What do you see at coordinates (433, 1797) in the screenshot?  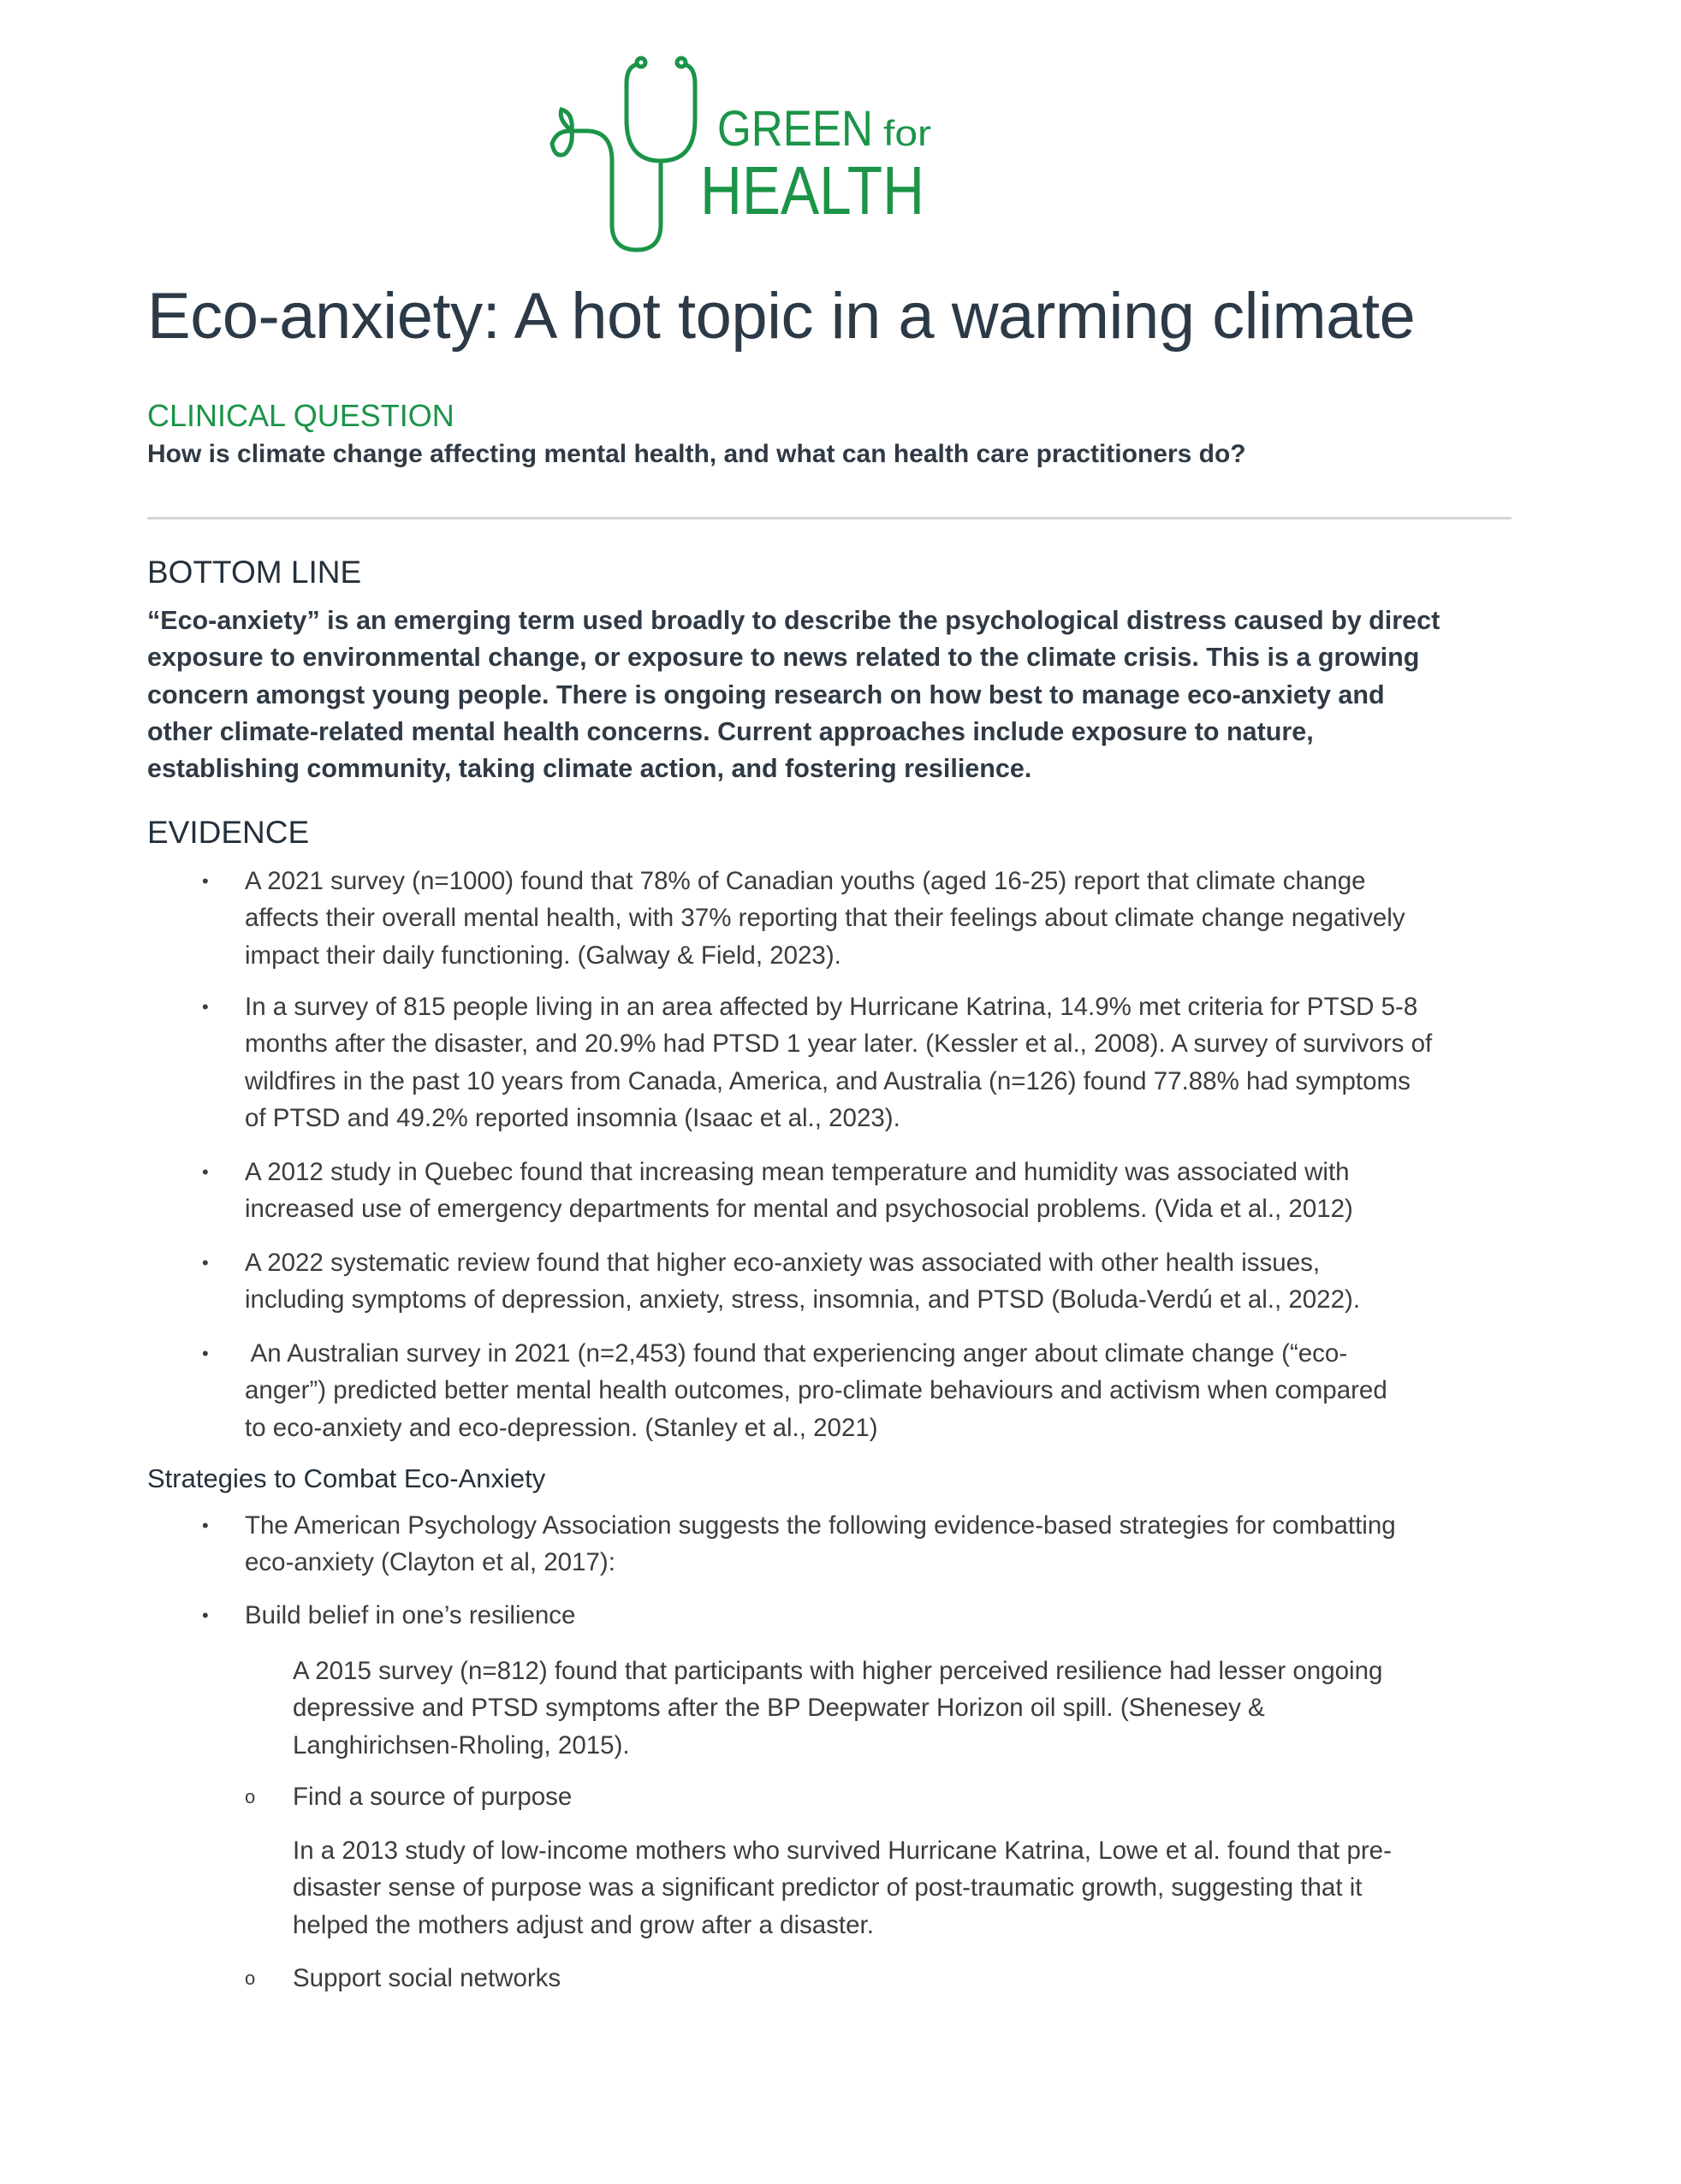 I see `text-line: Find a source of purpose` at bounding box center [433, 1797].